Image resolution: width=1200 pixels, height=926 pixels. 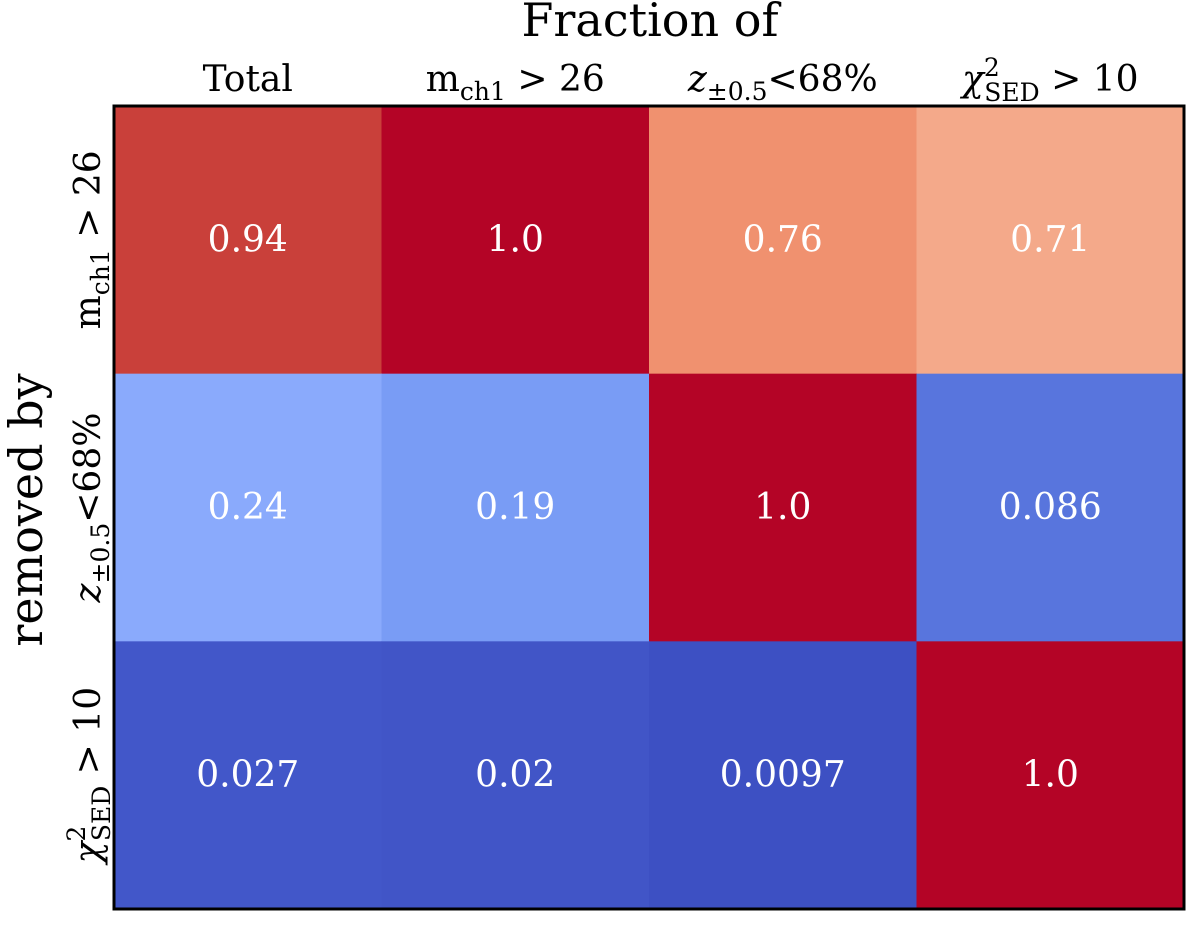 What do you see at coordinates (26, 509) in the screenshot?
I see `y-axis-label: removed by` at bounding box center [26, 509].